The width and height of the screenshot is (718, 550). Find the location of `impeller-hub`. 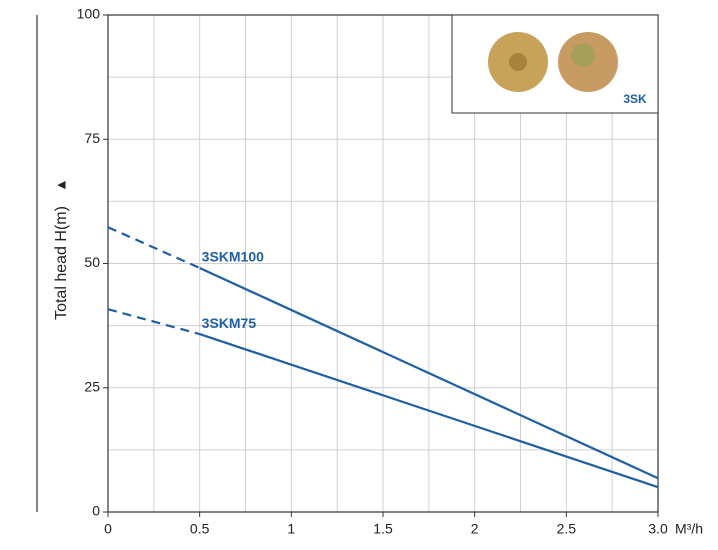

impeller-hub is located at coordinates (518, 62).